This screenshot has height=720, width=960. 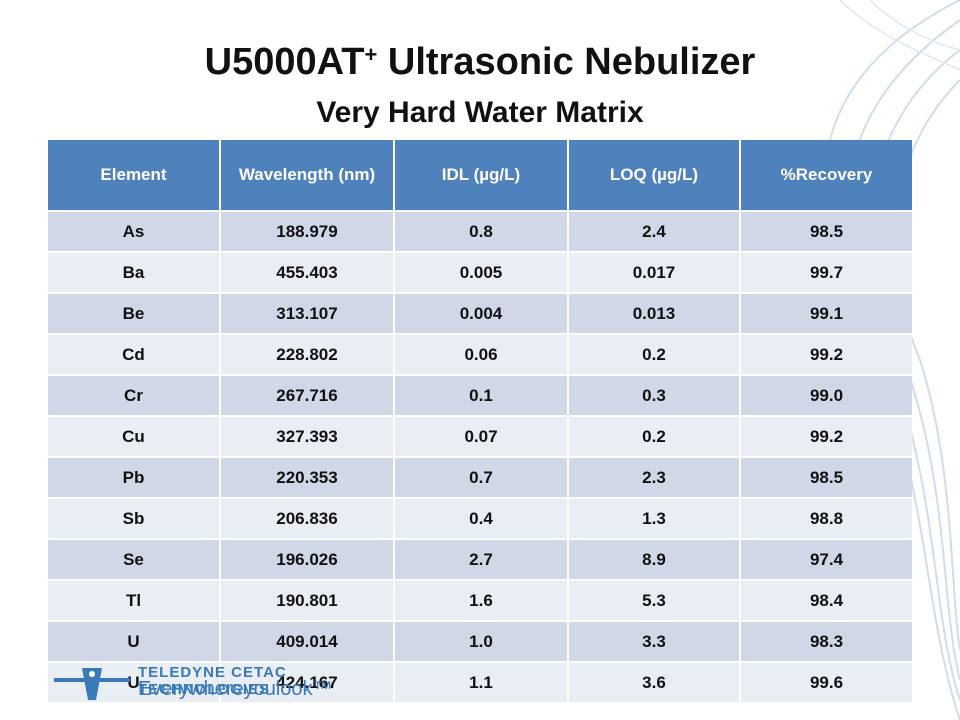 I want to click on loq-cell: 1.3, so click(x=654, y=518).